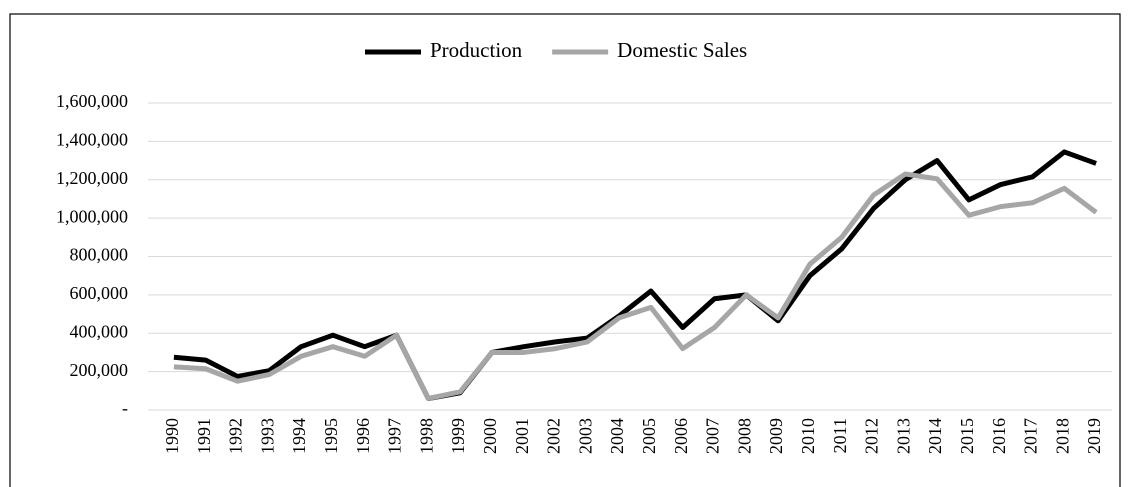  I want to click on y-tick-label: 1,000,000, so click(92, 216).